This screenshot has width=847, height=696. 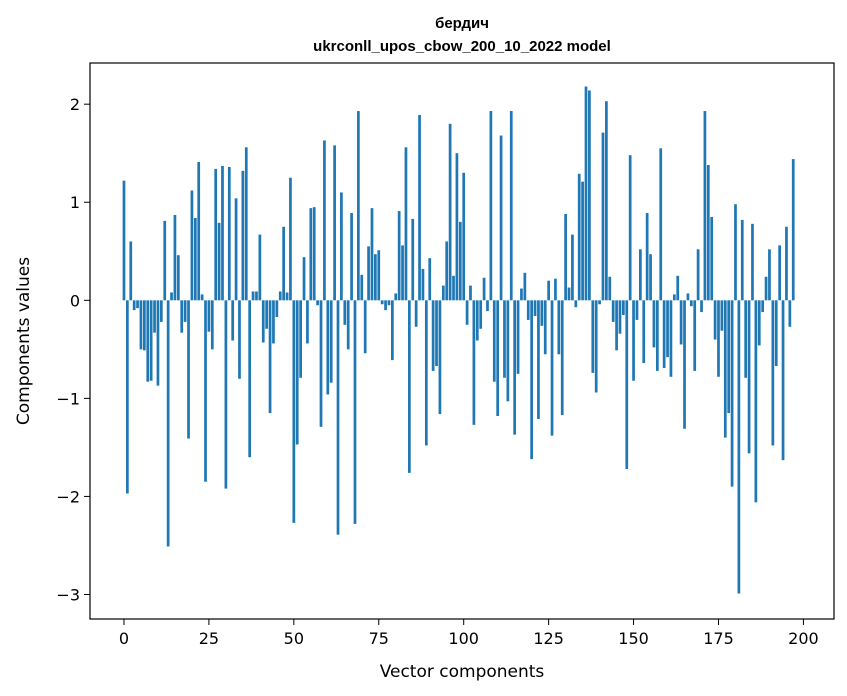 I want to click on x-axis-ticks: 0 25 50 75 100 125 150 175 200, so click(x=469, y=633).